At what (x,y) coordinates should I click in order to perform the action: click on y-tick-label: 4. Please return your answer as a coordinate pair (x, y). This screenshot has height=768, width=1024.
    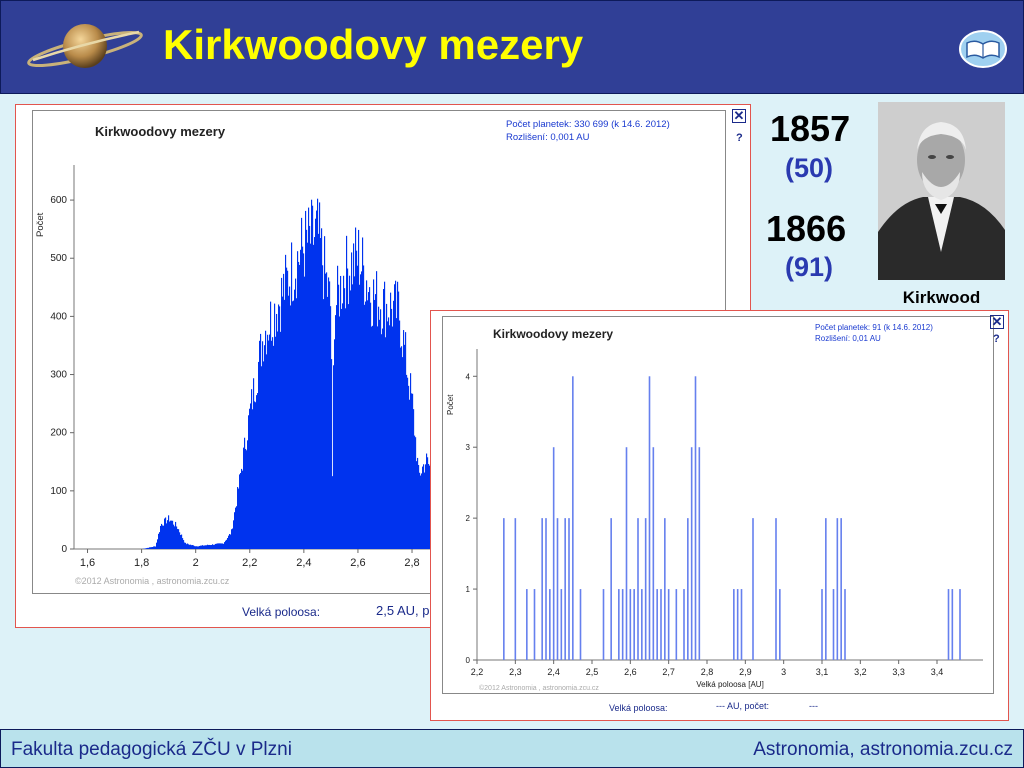
    Looking at the image, I should click on (468, 376).